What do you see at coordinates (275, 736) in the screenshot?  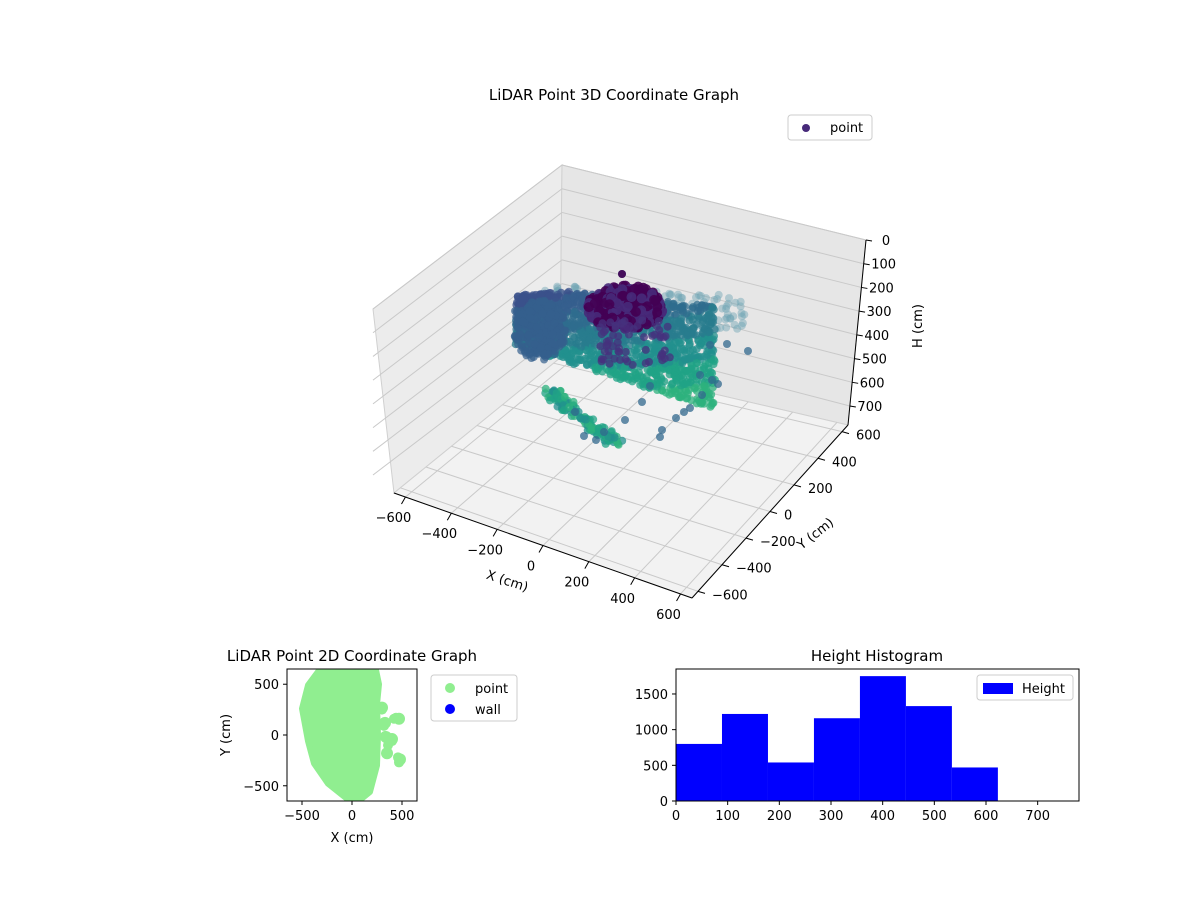 I see `y-tick-2d: 0` at bounding box center [275, 736].